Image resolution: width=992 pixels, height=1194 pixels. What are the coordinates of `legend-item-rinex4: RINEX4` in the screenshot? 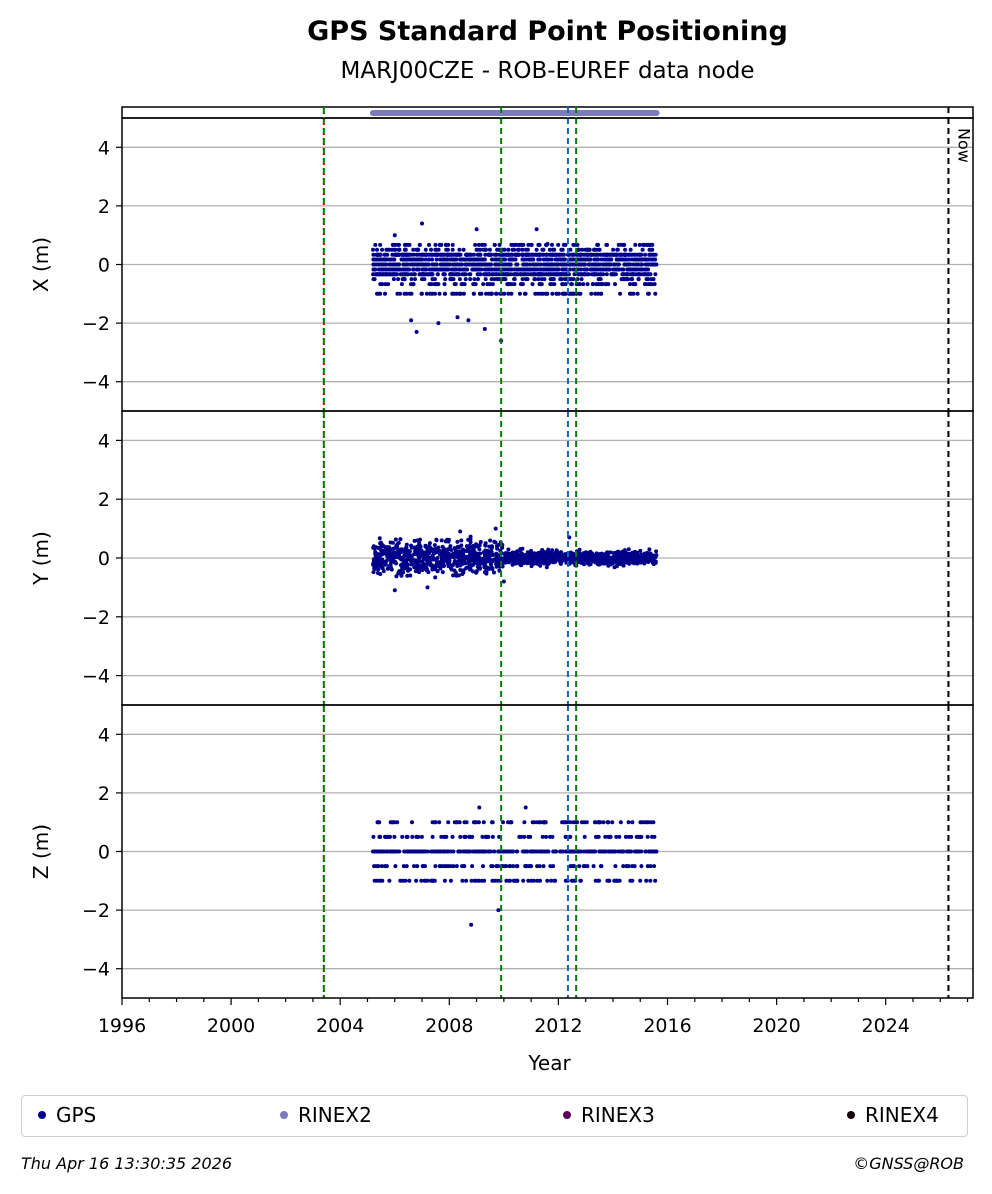 It's located at (893, 1115).